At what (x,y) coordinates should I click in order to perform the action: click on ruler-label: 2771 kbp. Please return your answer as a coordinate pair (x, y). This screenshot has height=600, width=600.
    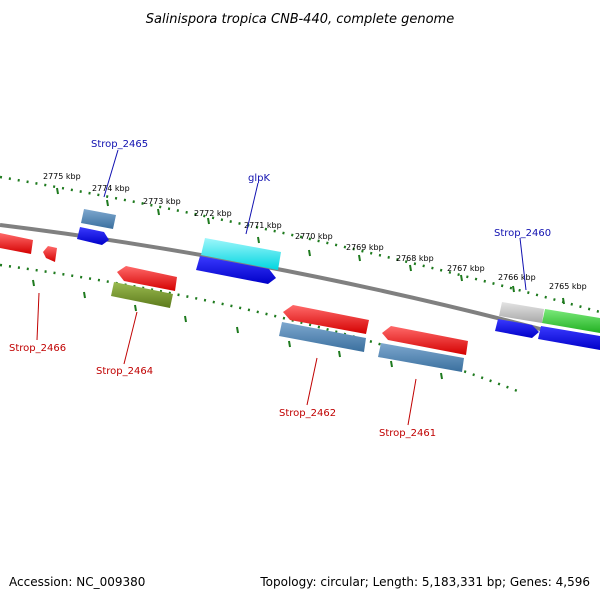
    Looking at the image, I should click on (263, 225).